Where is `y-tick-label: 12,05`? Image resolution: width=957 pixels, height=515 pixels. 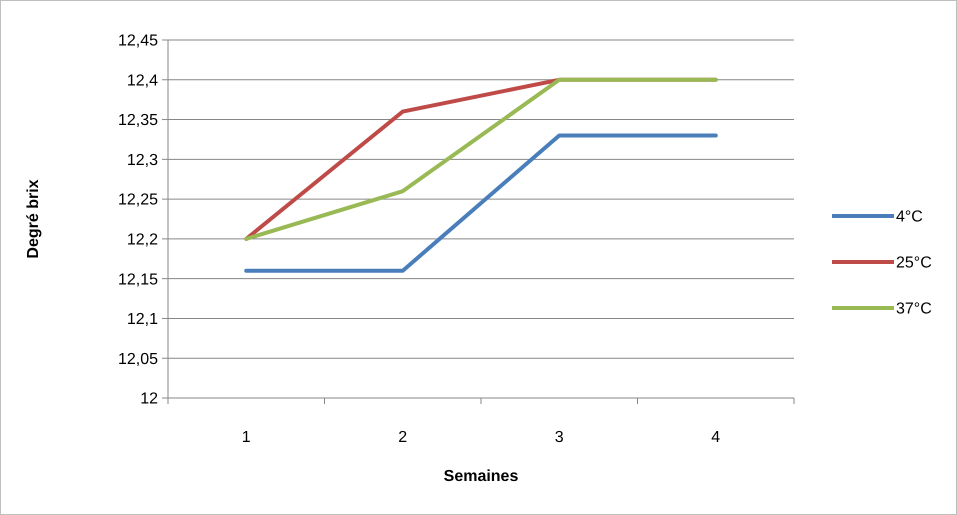 y-tick-label: 12,05 is located at coordinates (138, 359).